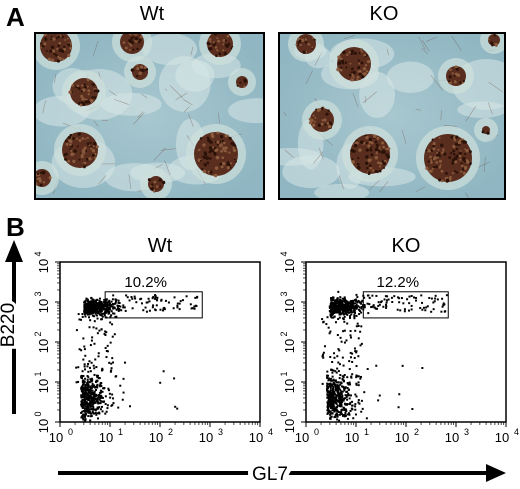 The image size is (520, 489). I want to click on x-tick-label: 10, so click(206, 437).